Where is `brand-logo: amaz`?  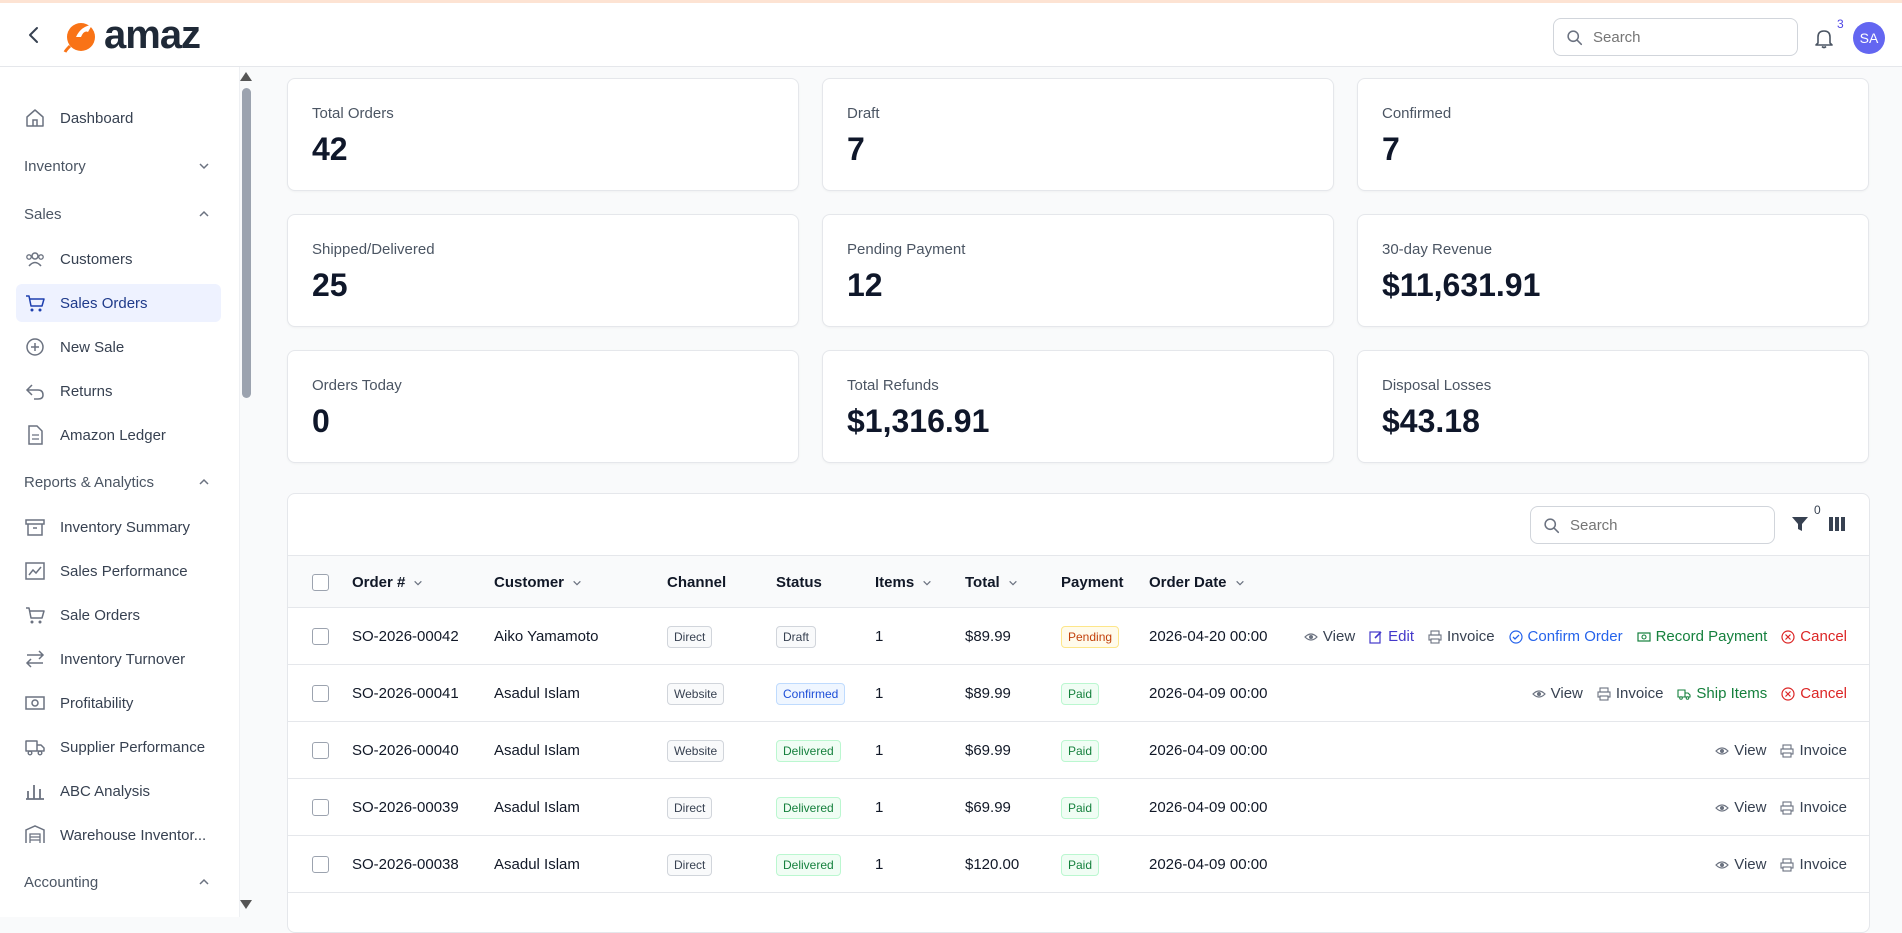 brand-logo: amaz is located at coordinates (131, 35).